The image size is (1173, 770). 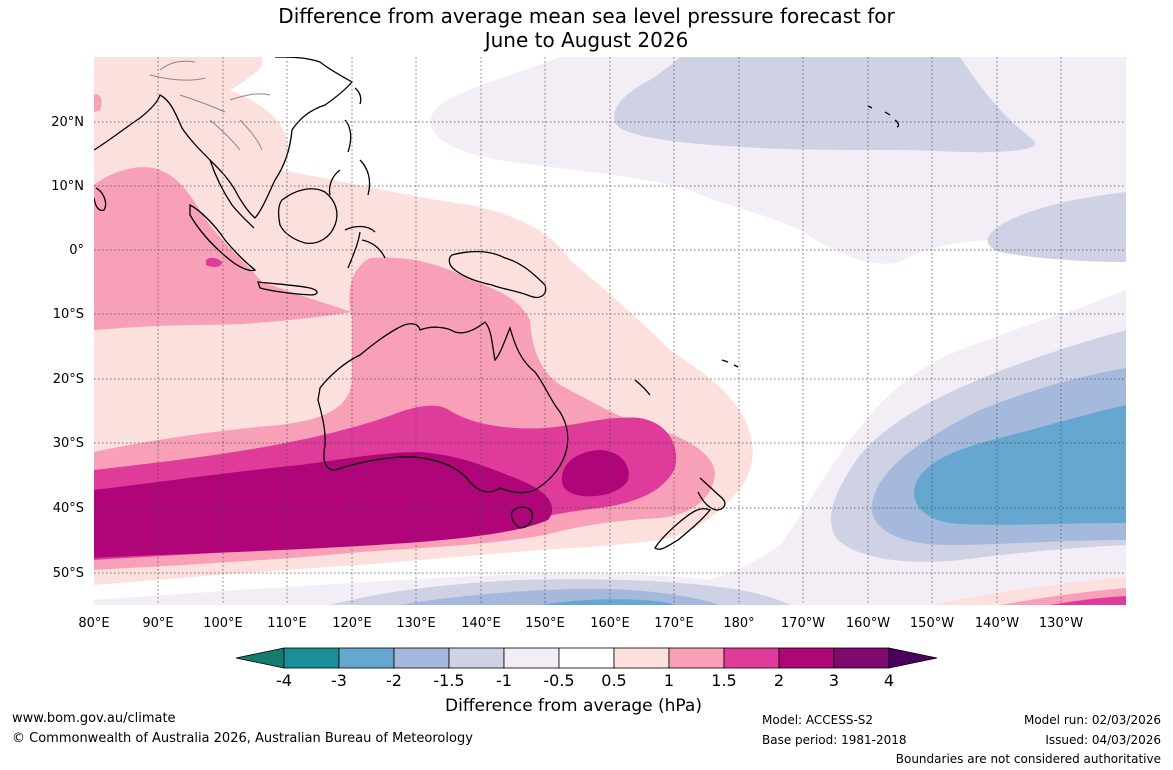 What do you see at coordinates (100, 199) in the screenshot?
I see `coast-sri-lanka` at bounding box center [100, 199].